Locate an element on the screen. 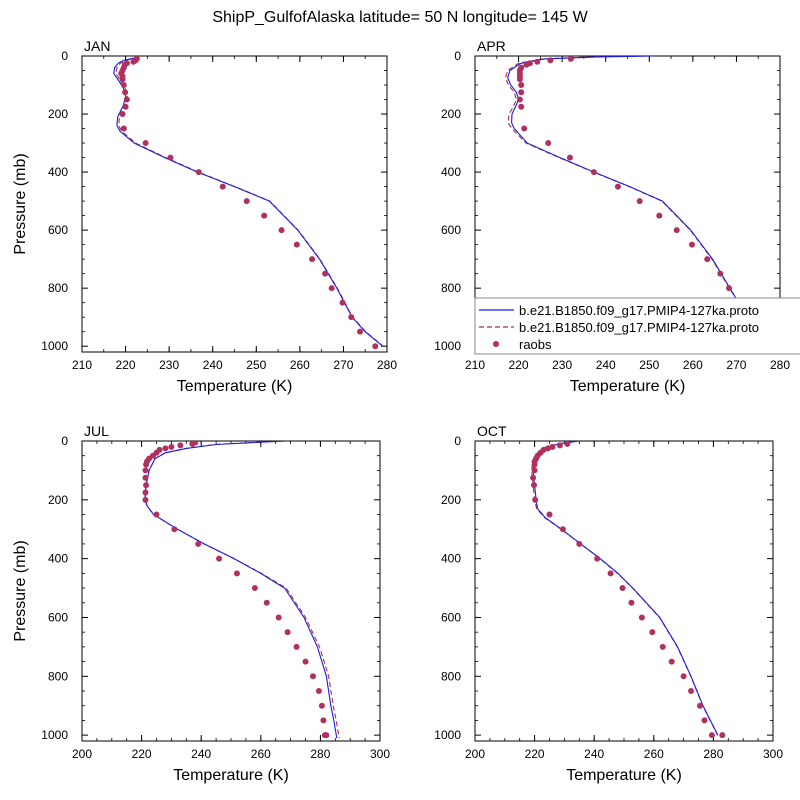 The height and width of the screenshot is (800, 800). x-tick-label: 230 is located at coordinates (562, 365).